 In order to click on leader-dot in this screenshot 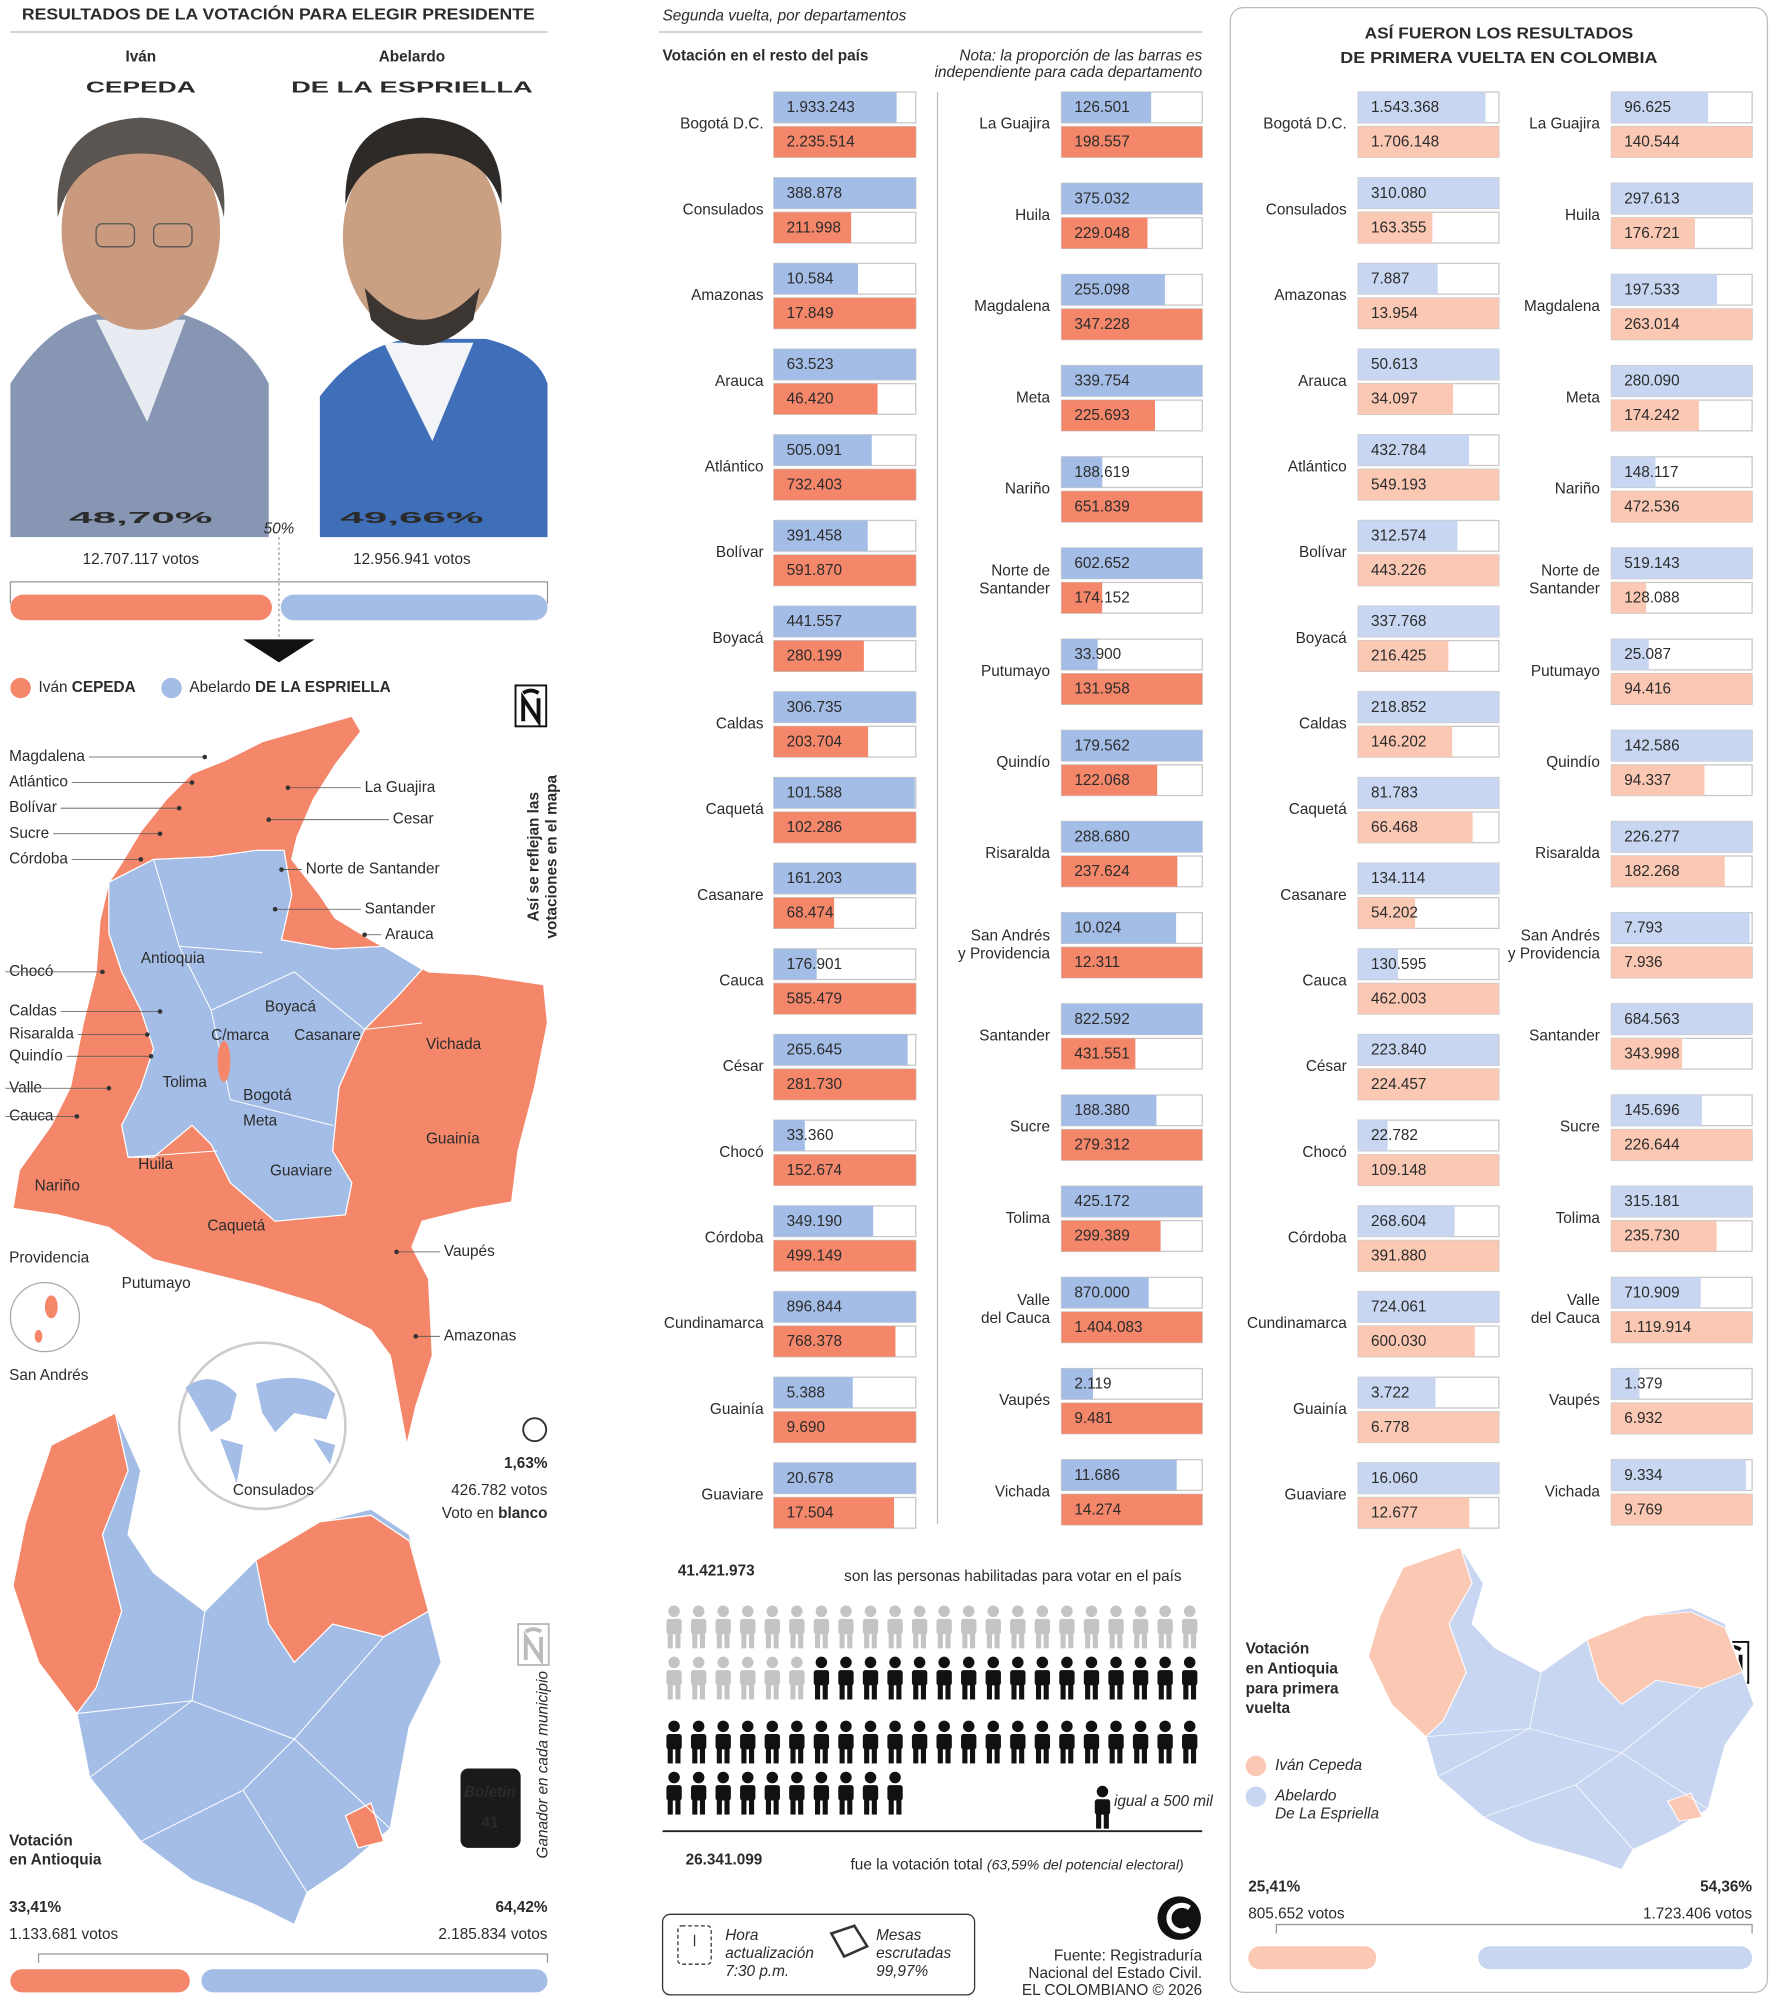, I will do `click(160, 834)`.